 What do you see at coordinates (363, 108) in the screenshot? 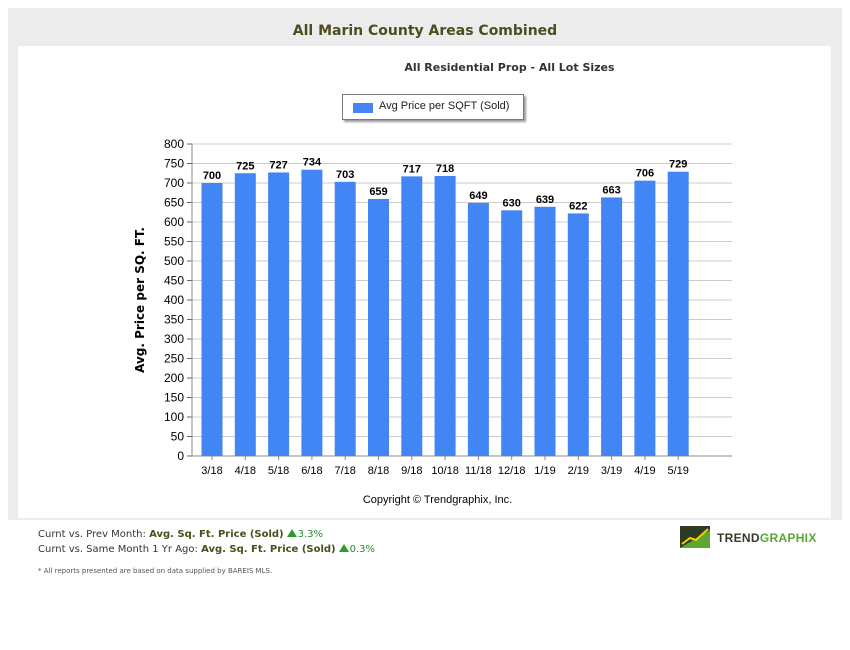
I see `legend-swatch` at bounding box center [363, 108].